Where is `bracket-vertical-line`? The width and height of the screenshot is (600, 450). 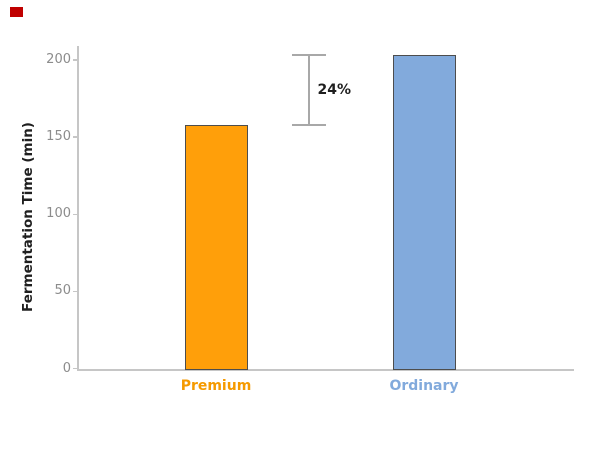
bracket-vertical-line is located at coordinates (308, 90).